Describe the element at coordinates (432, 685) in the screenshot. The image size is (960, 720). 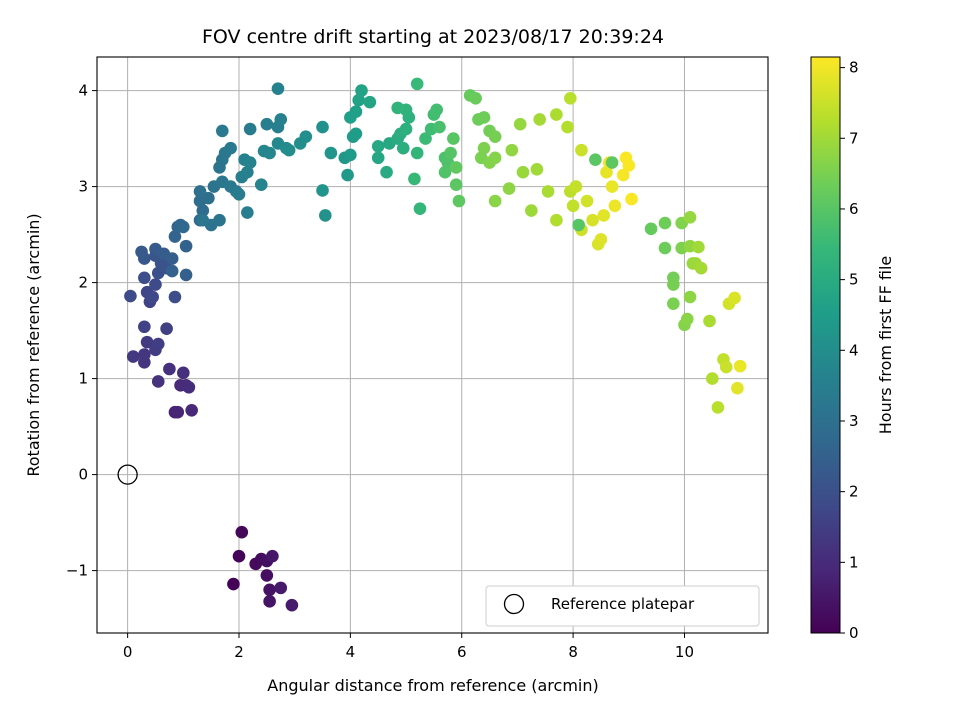
I see `x-axis-label: Angular distance from reference (arcmin)` at that location.